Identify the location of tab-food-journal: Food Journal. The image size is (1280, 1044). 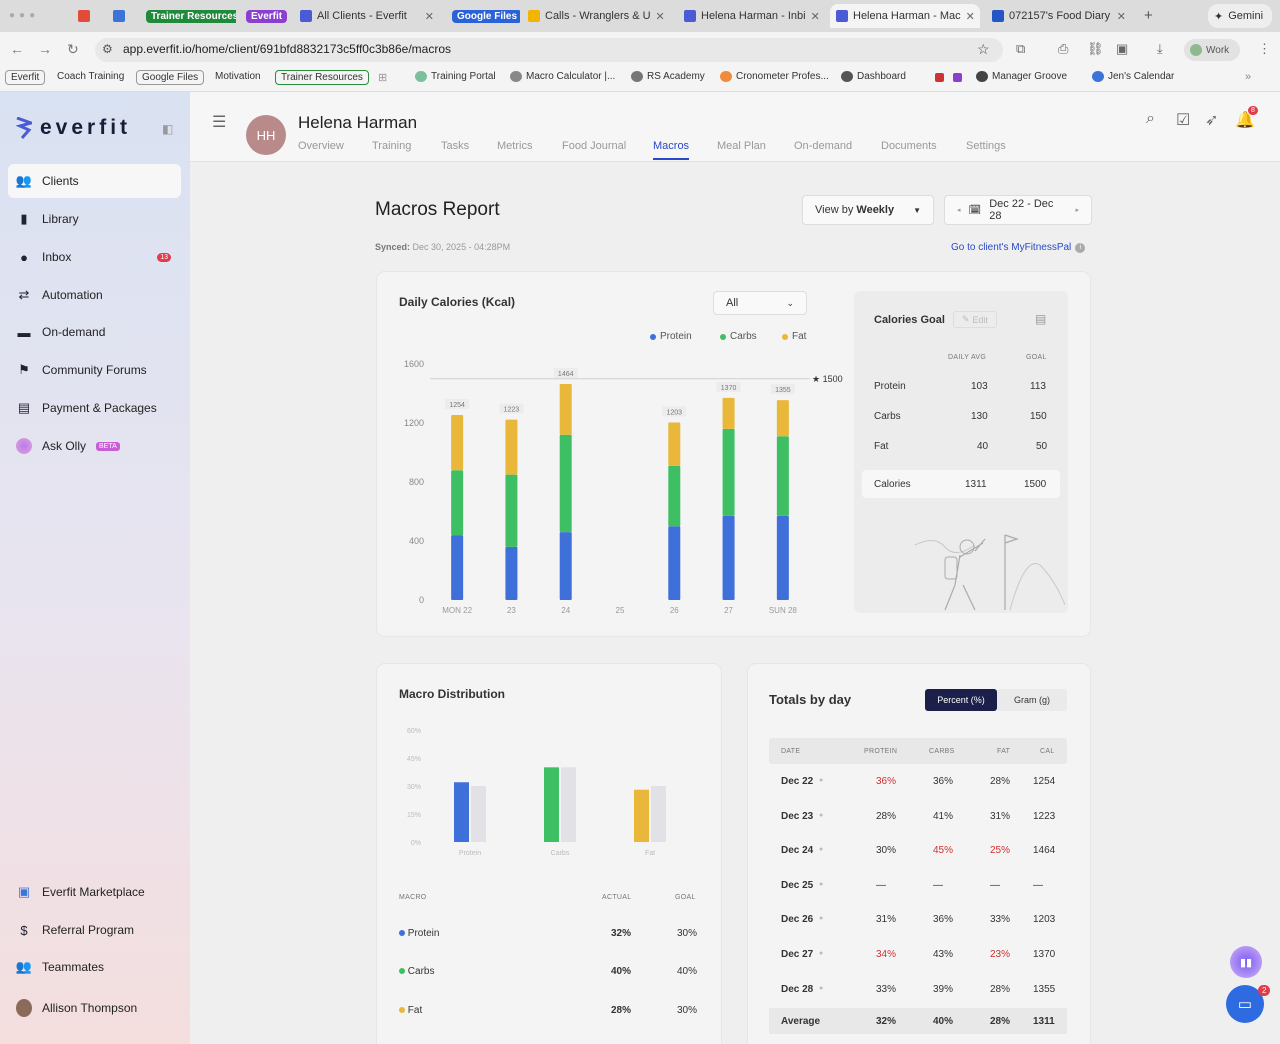
(594, 146).